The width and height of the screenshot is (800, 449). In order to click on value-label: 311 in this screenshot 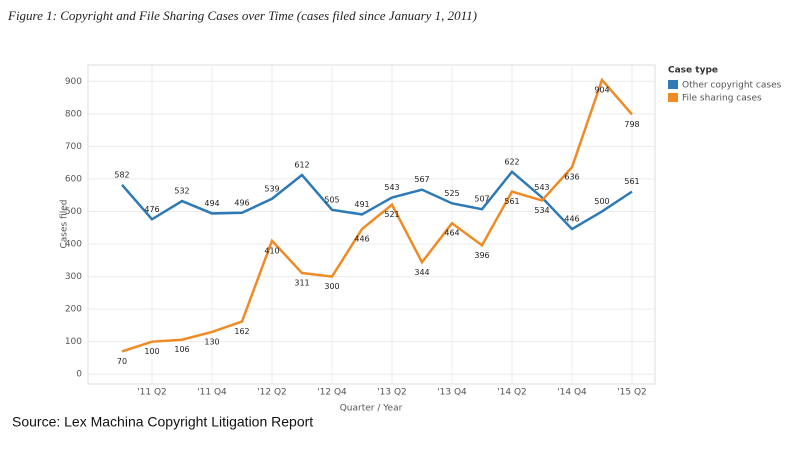, I will do `click(301, 283)`.